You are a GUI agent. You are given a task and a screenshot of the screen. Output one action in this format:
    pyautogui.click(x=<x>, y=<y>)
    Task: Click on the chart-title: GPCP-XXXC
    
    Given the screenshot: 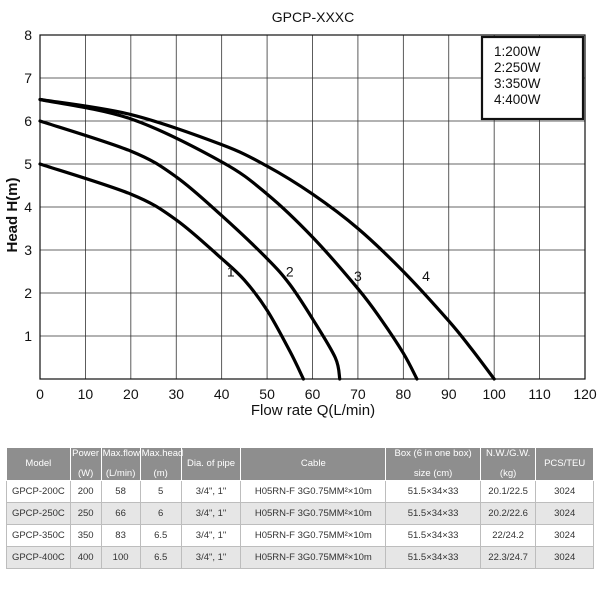 What is the action you would take?
    pyautogui.click(x=313, y=17)
    